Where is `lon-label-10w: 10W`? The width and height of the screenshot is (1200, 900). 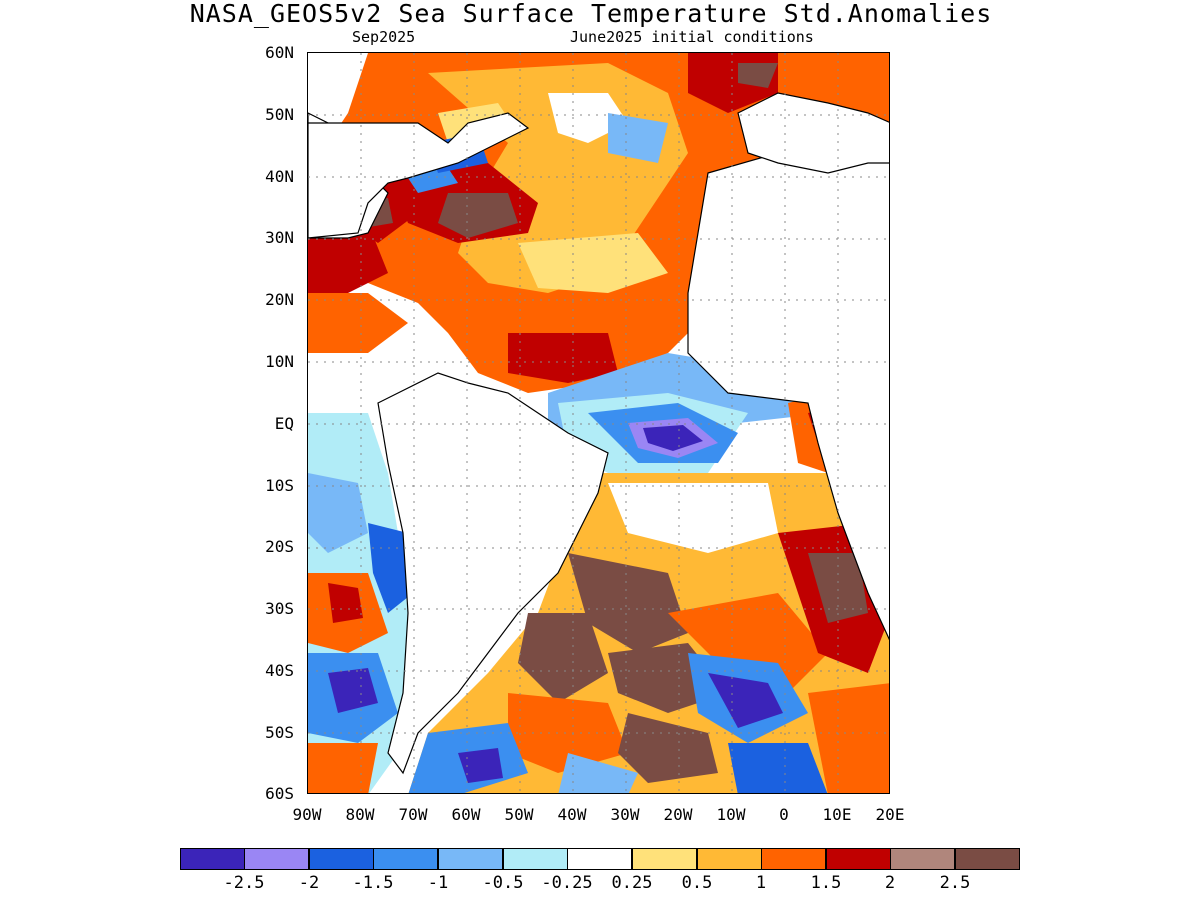 lon-label-10w: 10W is located at coordinates (731, 814).